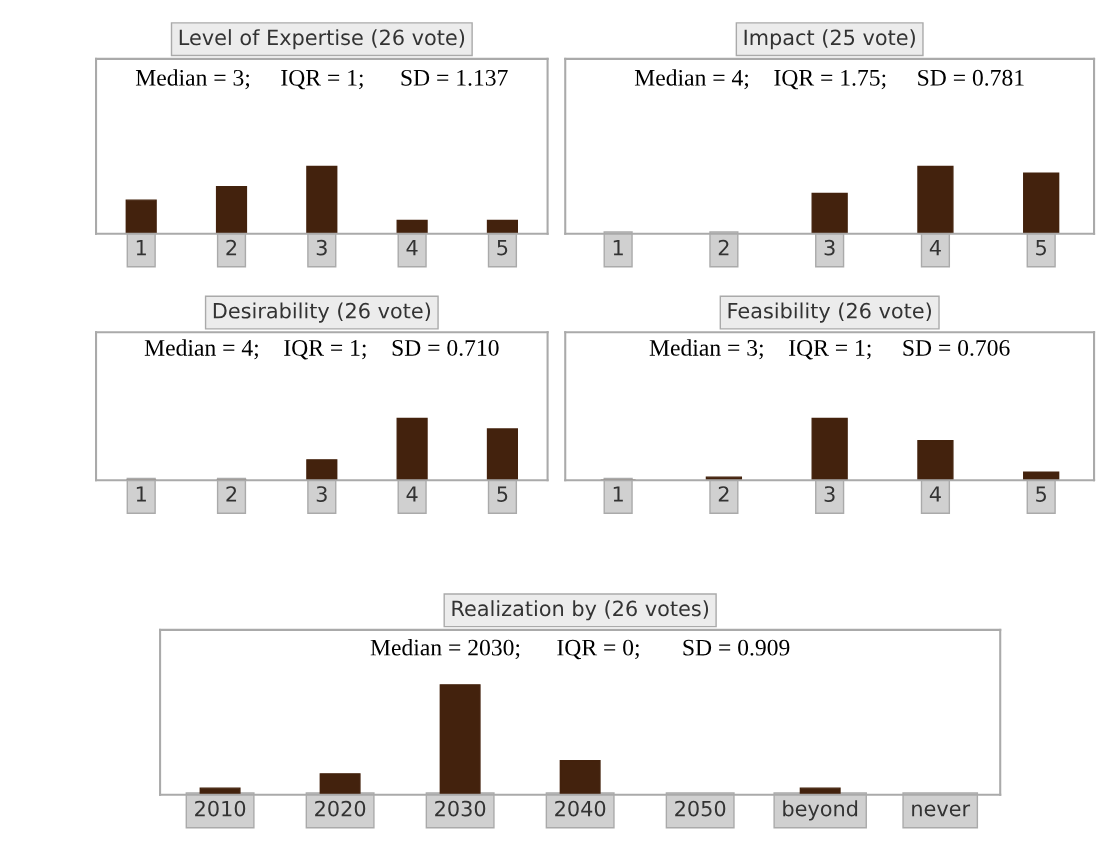 The width and height of the screenshot is (1104, 841). I want to click on text: Median = 4; IQR = 1; SD = 0.710, so click(321, 349).